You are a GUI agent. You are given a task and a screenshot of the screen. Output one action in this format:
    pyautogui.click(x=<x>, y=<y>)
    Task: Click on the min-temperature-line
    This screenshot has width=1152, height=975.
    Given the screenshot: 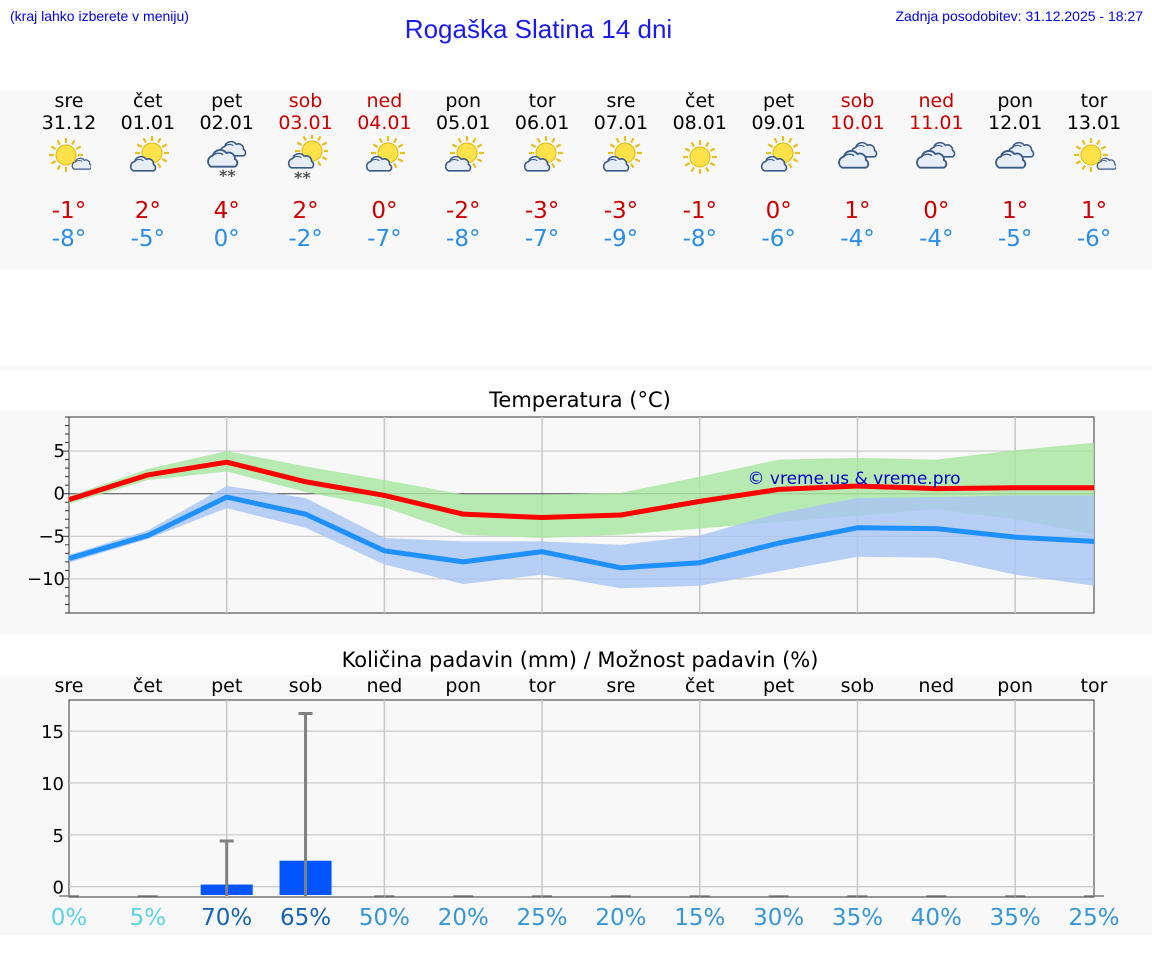 What is the action you would take?
    pyautogui.click(x=581, y=532)
    